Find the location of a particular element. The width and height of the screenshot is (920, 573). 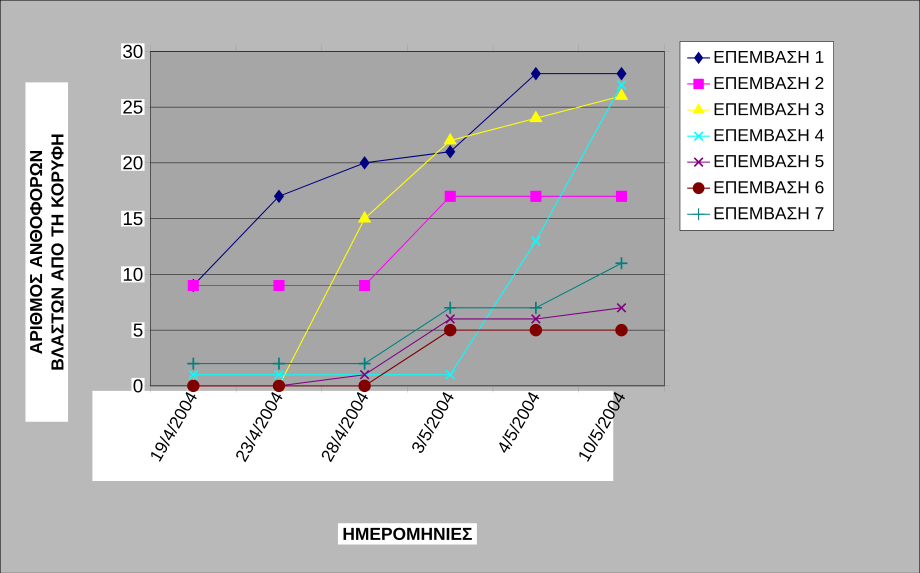

legend-label: ΕΠΕΜΒΑΣΗ 4 is located at coordinates (769, 134).